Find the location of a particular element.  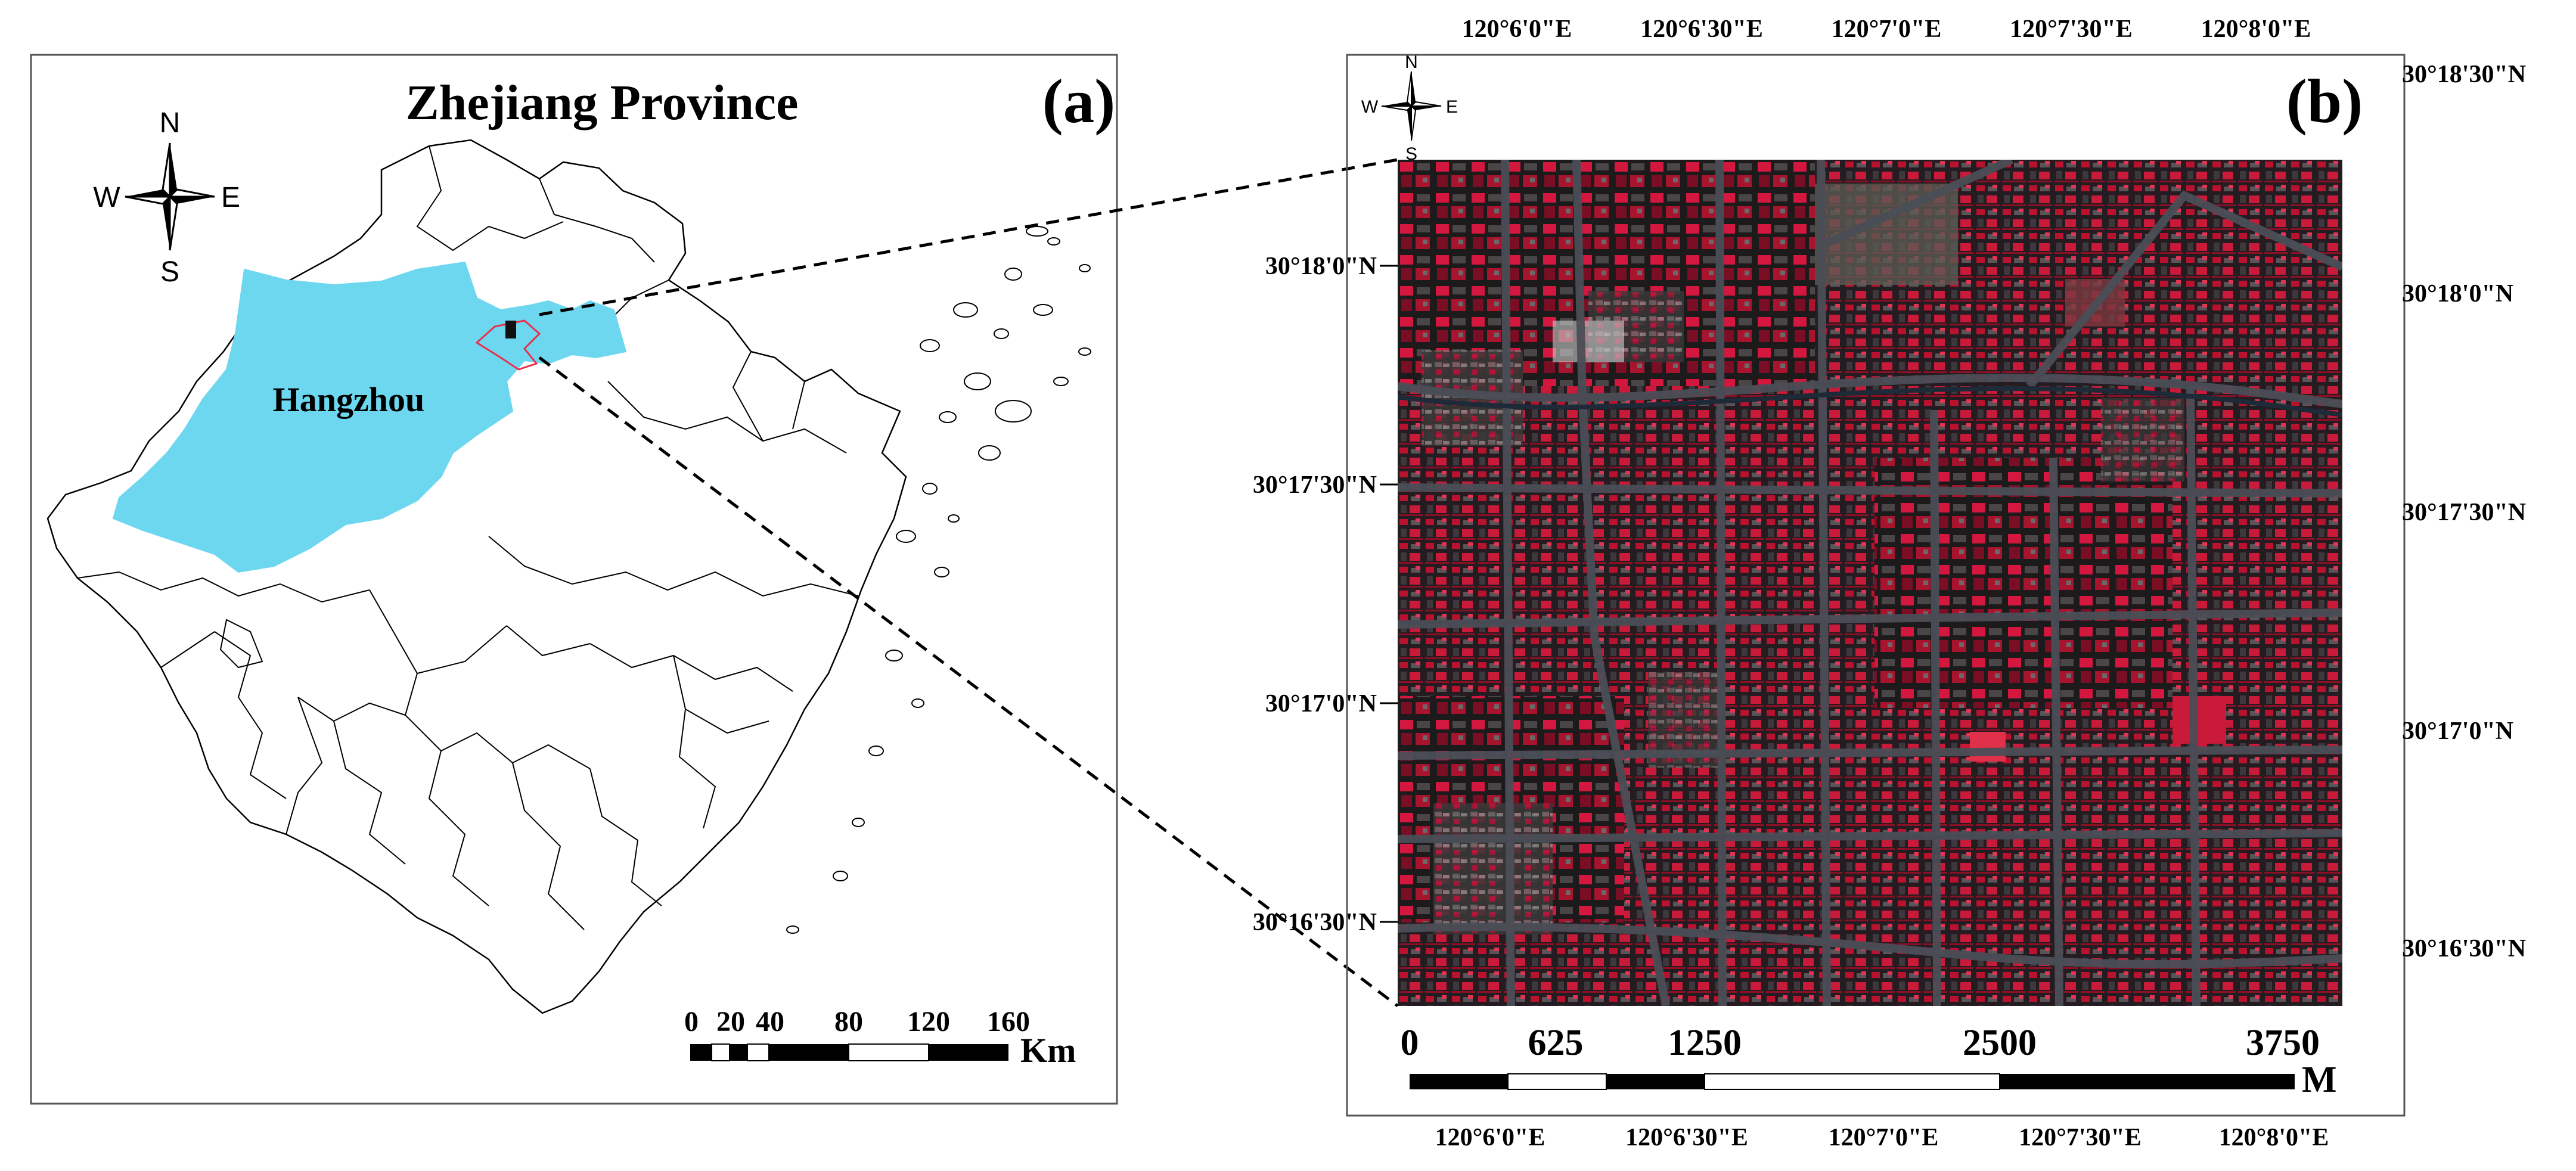

top-lon-1: 120°6'0"E is located at coordinates (1517, 29).